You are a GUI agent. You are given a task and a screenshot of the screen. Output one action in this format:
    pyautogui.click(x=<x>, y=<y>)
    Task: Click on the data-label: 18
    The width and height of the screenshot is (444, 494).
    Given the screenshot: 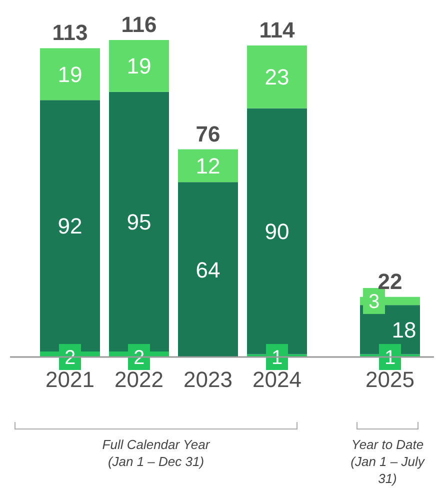 What is the action you would take?
    pyautogui.click(x=404, y=329)
    